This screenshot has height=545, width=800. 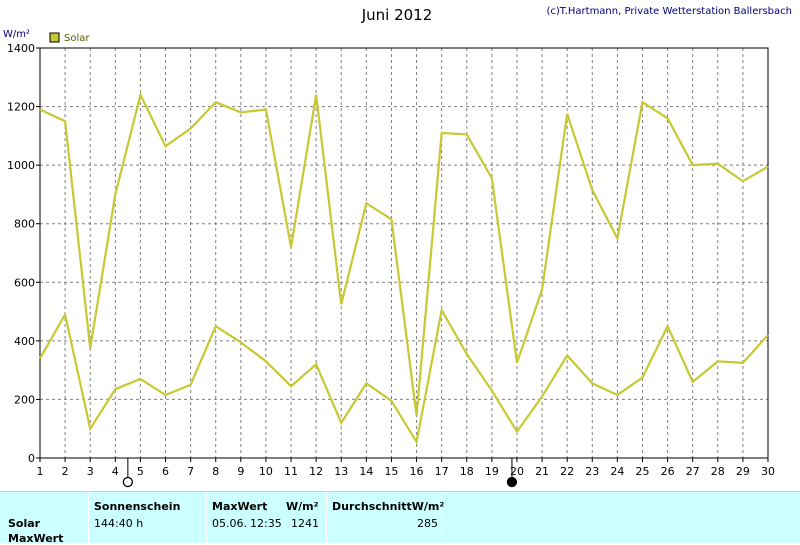 I want to click on x-tick-label: 4, so click(x=115, y=471).